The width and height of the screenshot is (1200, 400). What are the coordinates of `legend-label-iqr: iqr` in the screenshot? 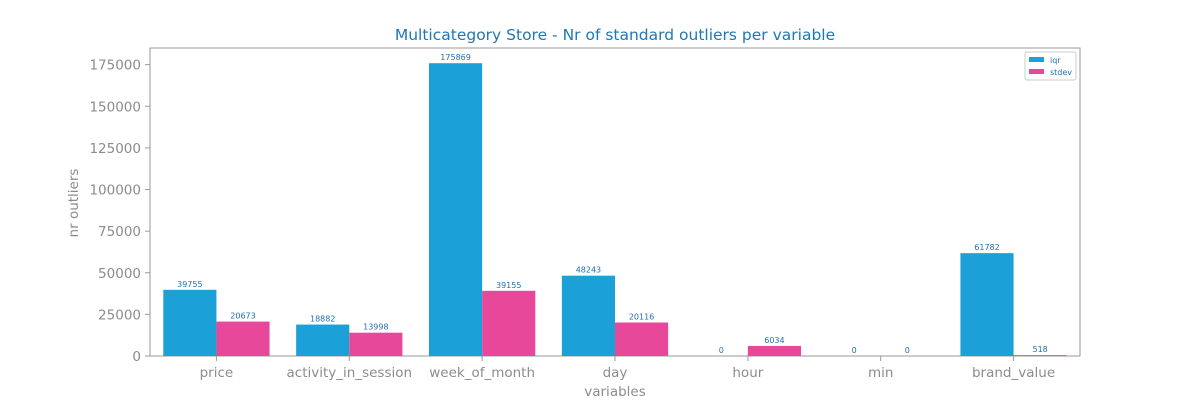 It's located at (1055, 60).